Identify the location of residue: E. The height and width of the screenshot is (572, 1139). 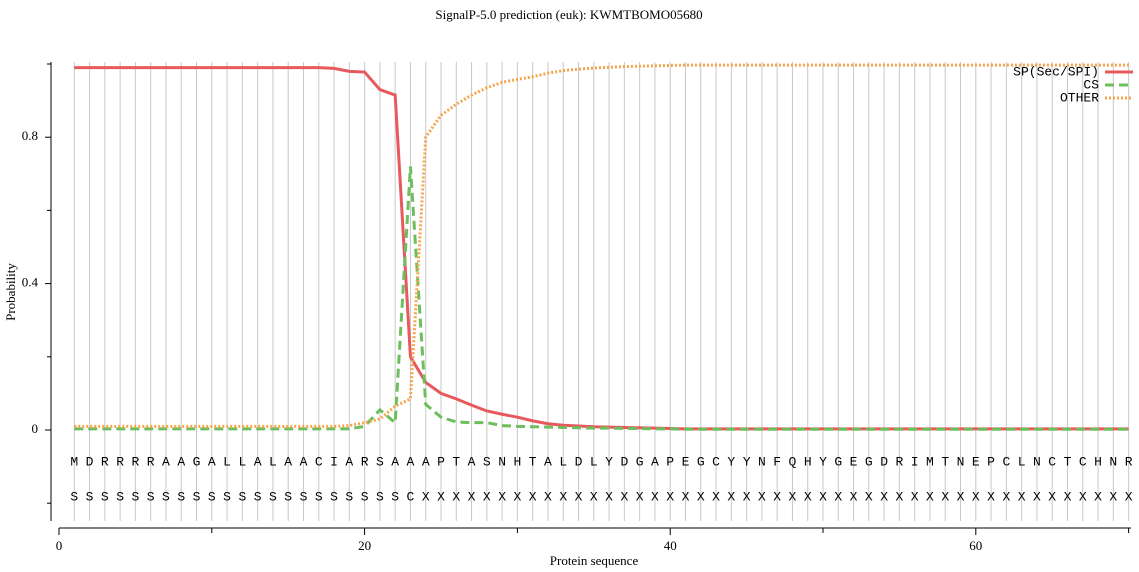
(976, 461).